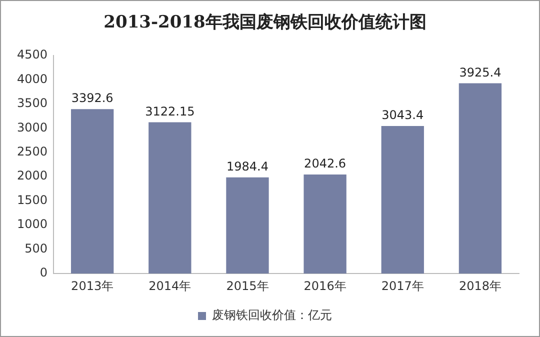 The height and width of the screenshot is (337, 540). What do you see at coordinates (403, 115) in the screenshot?
I see `data-label: 3043.4` at bounding box center [403, 115].